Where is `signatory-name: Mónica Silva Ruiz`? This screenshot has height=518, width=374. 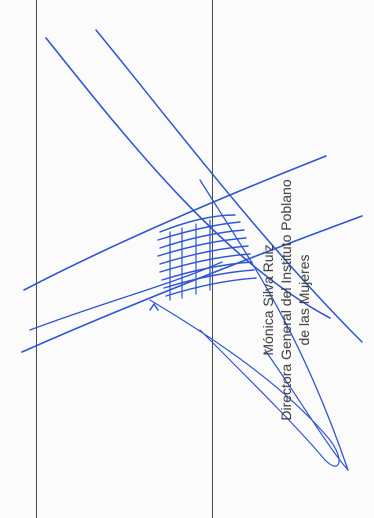
signatory-name: Mónica Silva Ruiz is located at coordinates (268, 300).